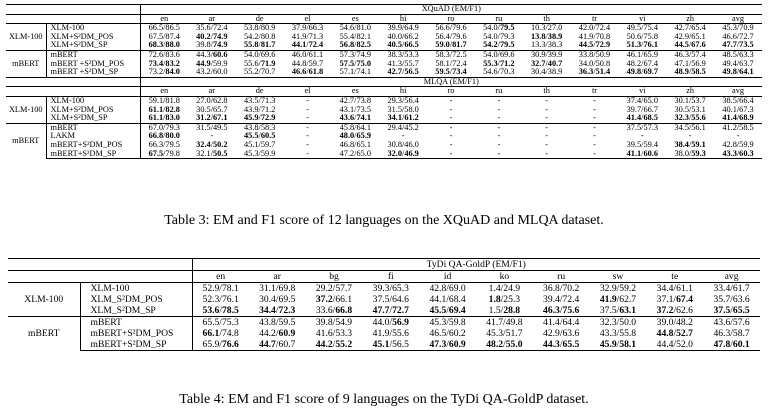  What do you see at coordinates (163, 46) in the screenshot?
I see `score-cell: 68.3/88.0` at bounding box center [163, 46].